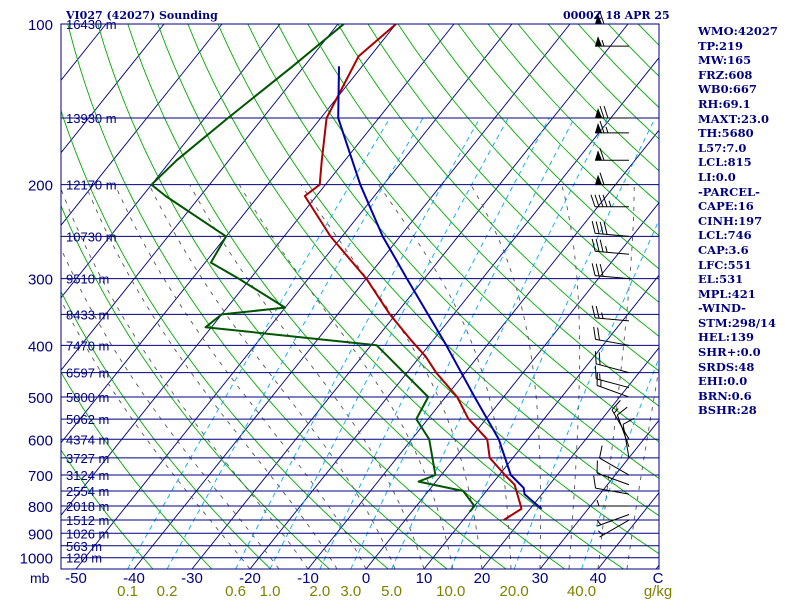  I want to click on mixing-ratio-label: 10.0, so click(450, 591).